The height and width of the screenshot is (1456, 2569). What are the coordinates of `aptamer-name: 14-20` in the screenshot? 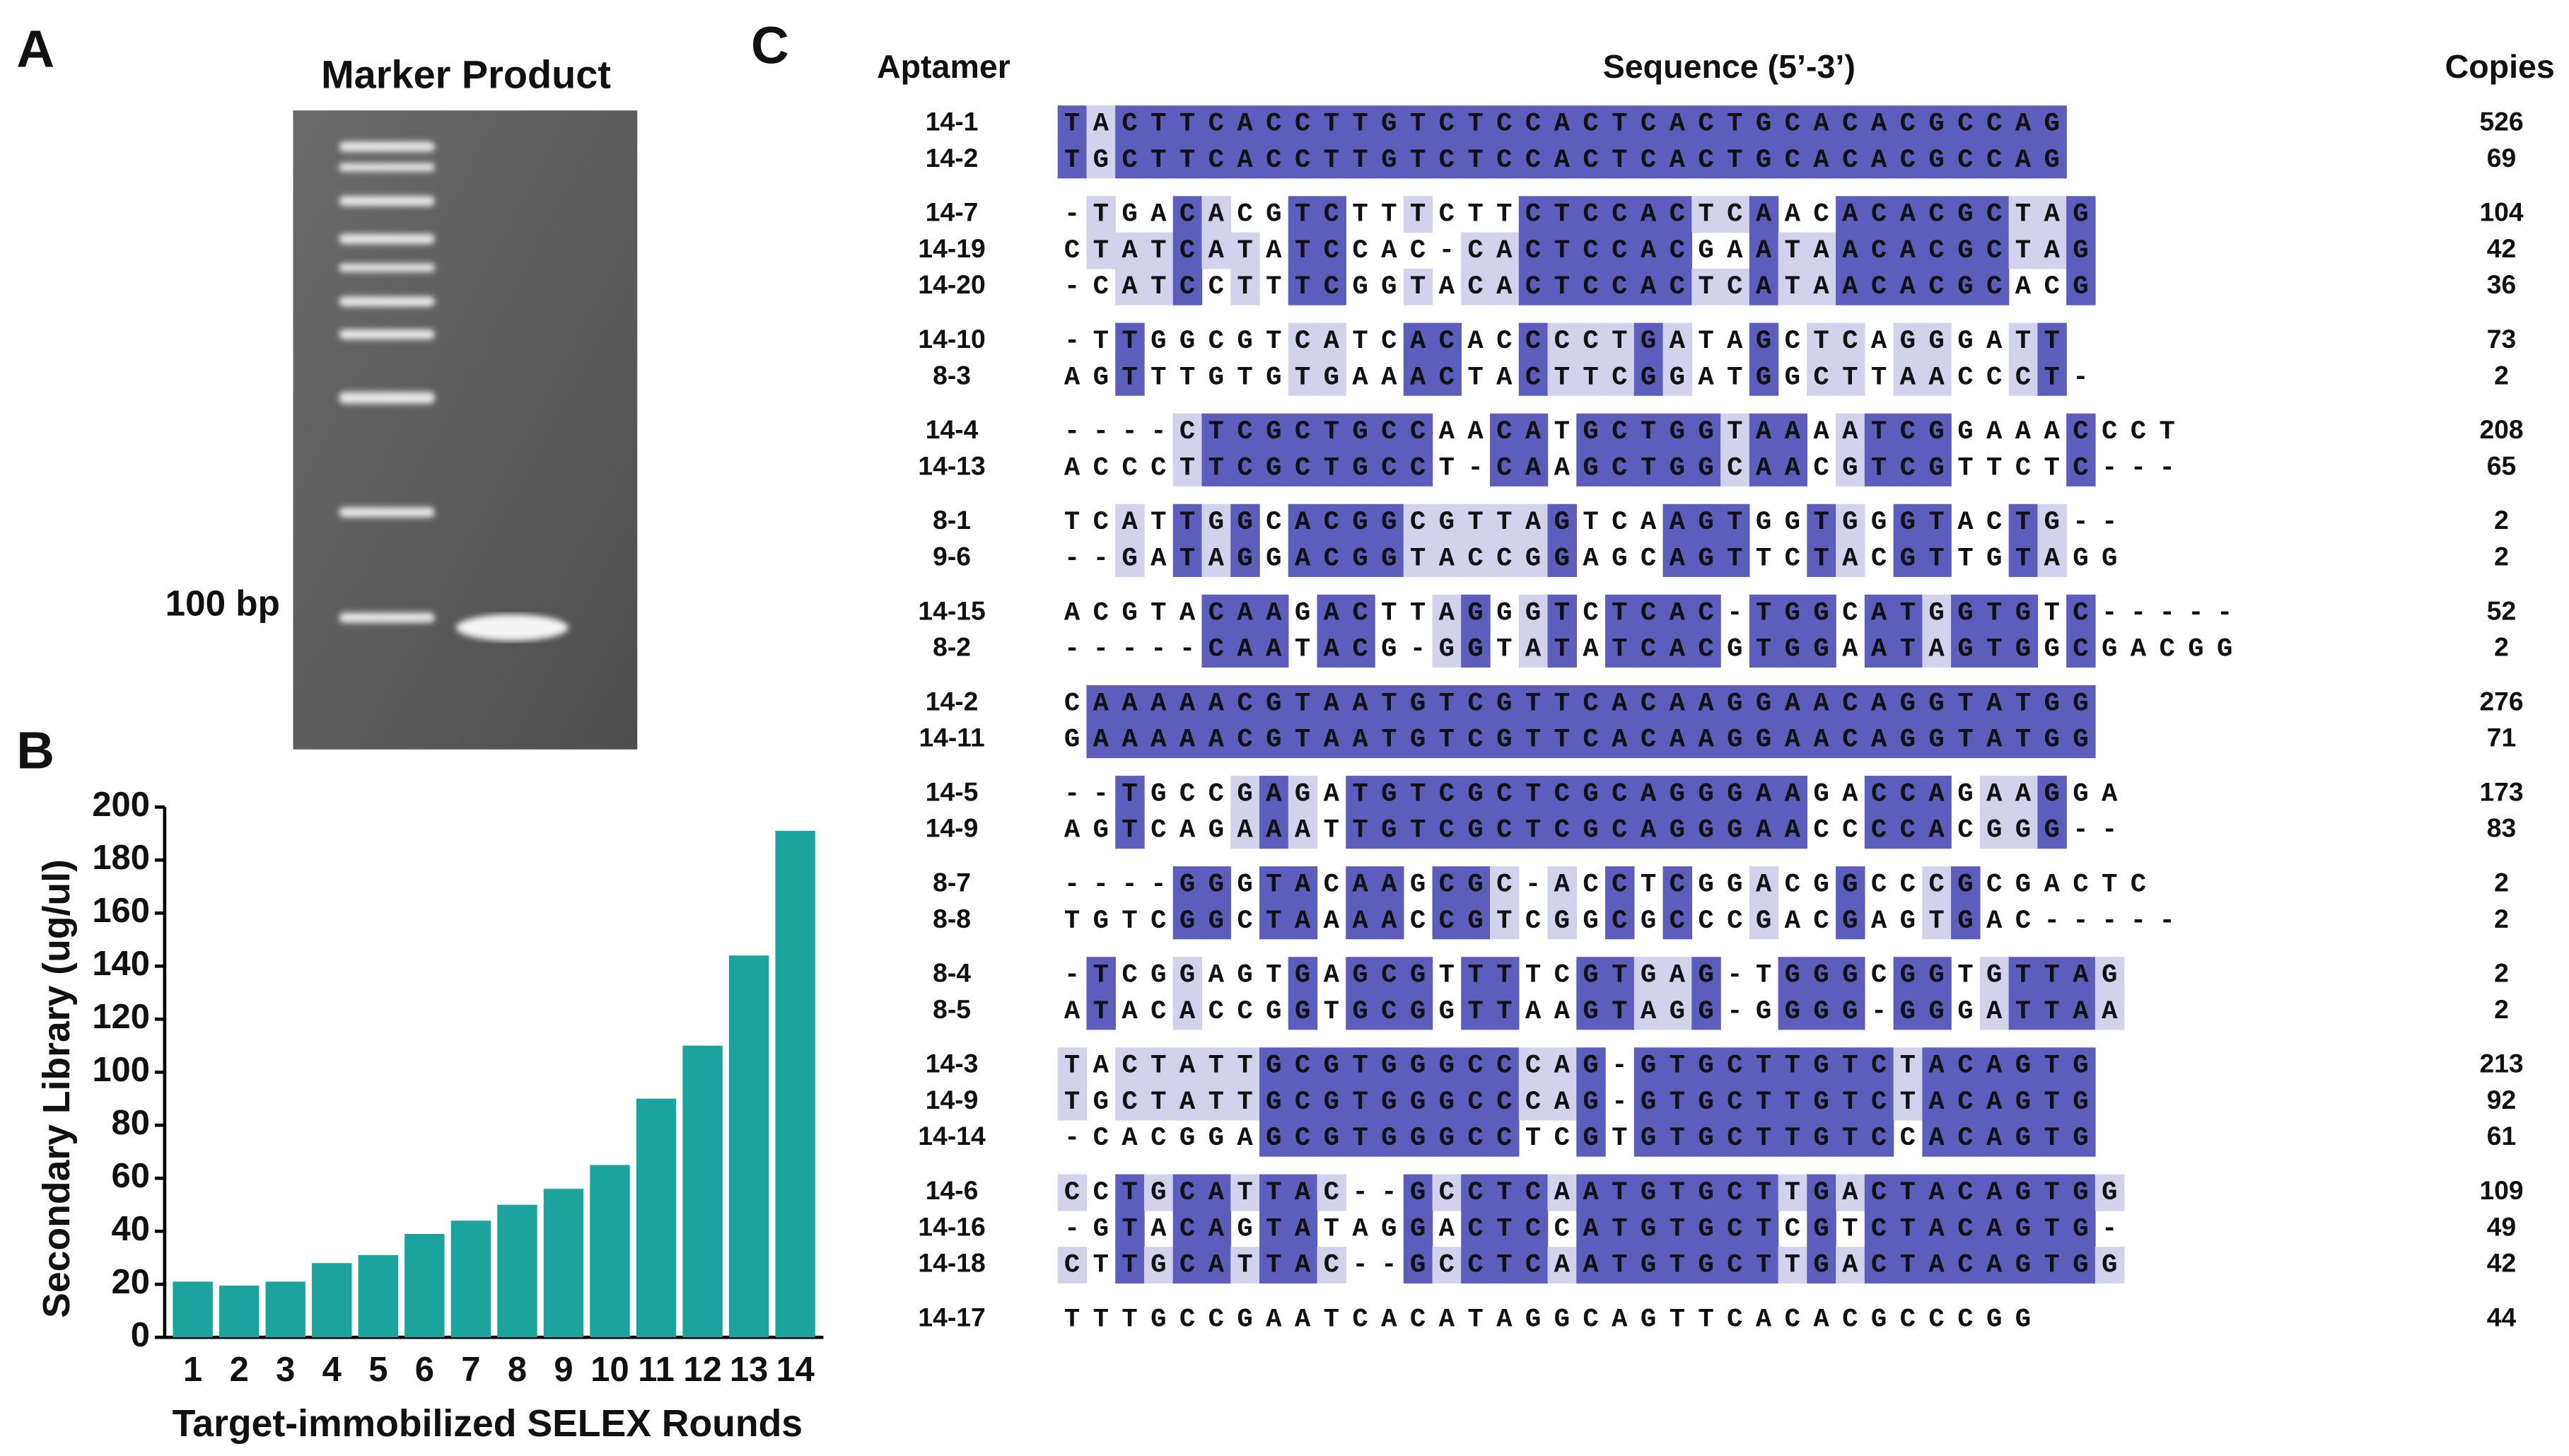 It's located at (951, 284).